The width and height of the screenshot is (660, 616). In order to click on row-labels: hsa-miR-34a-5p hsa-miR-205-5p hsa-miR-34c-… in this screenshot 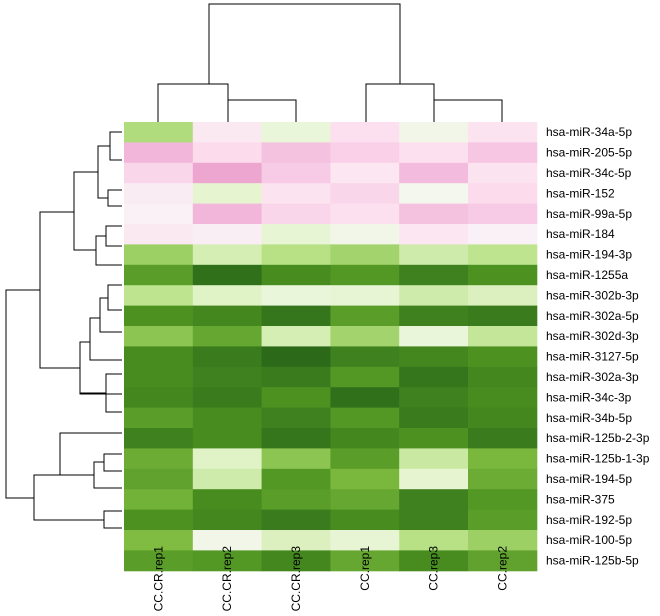, I will do `click(598, 346)`.